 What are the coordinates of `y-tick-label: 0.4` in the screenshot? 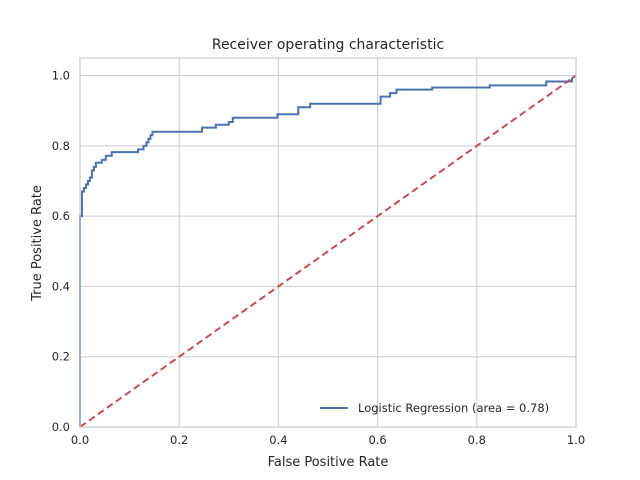 It's located at (61, 286).